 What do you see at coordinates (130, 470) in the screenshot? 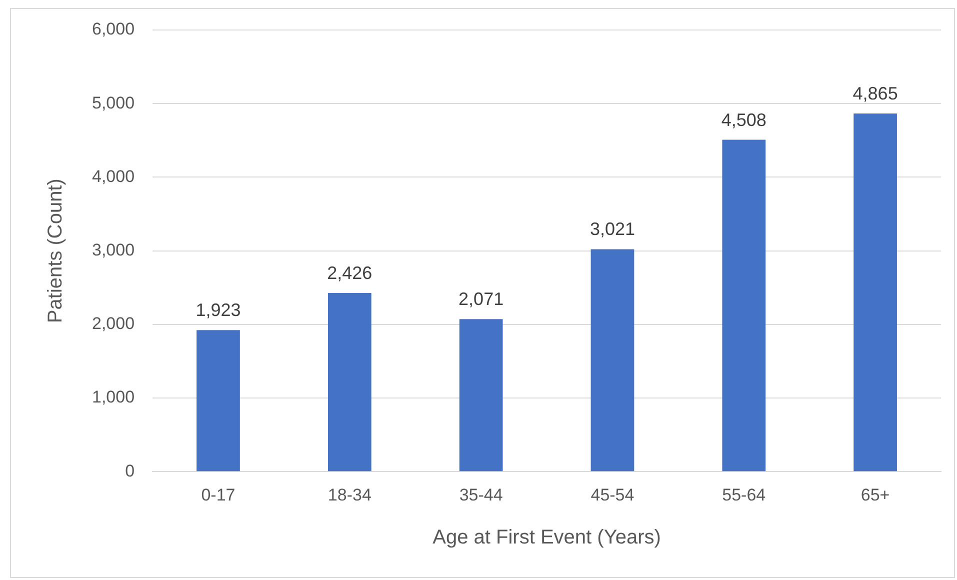
I see `y-tick-label: 0` at bounding box center [130, 470].